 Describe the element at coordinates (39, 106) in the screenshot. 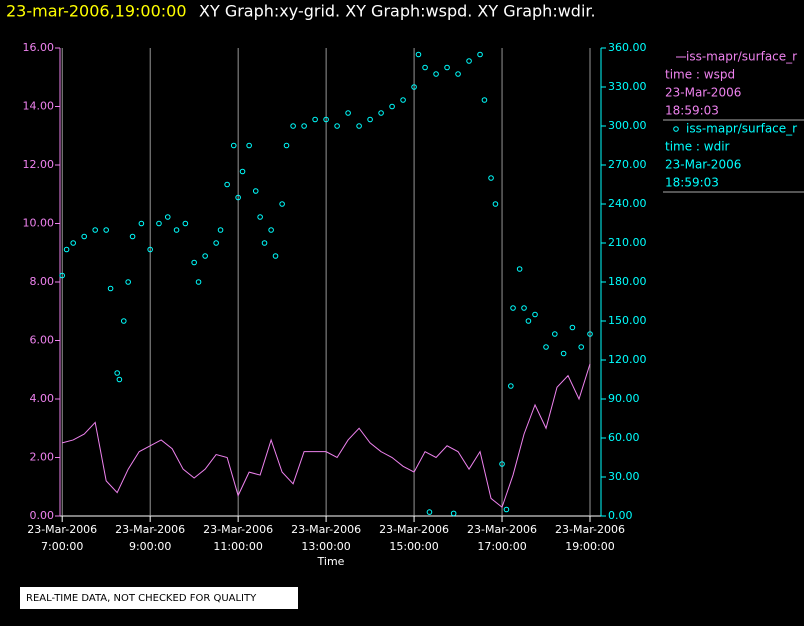

I see `y-tick-label: 14.00` at that location.